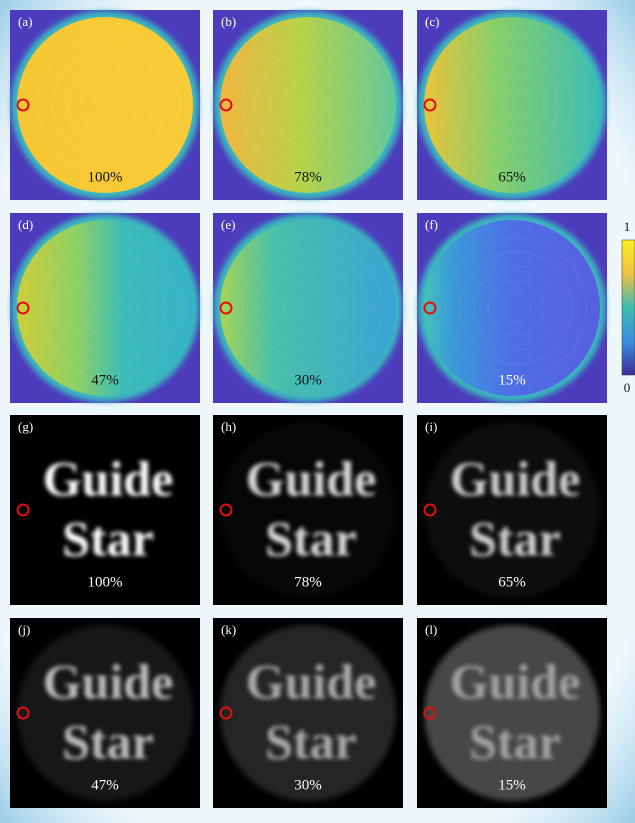  What do you see at coordinates (431, 629) in the screenshot?
I see `panel-label: (l)` at bounding box center [431, 629].